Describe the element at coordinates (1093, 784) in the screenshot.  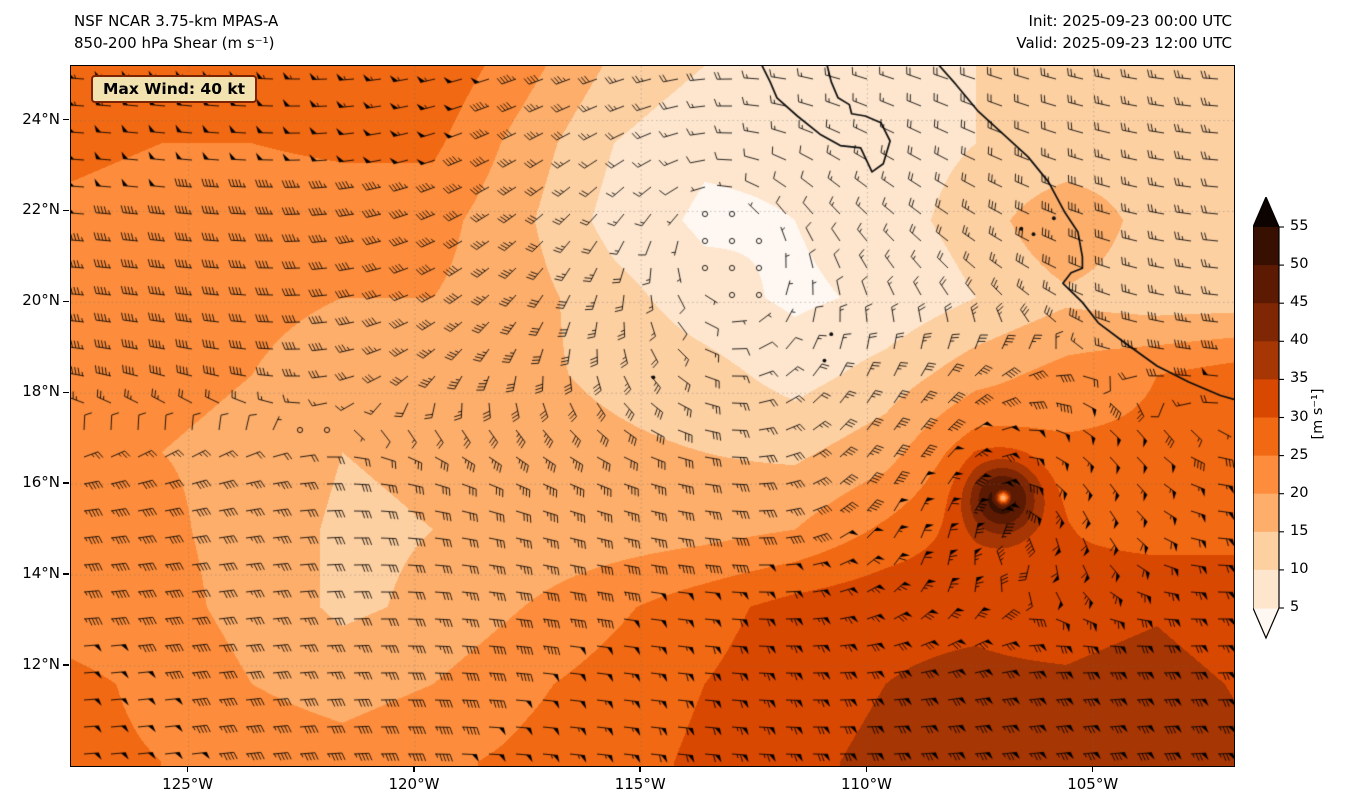
I see `x-axis-tick-label: 105°W` at that location.